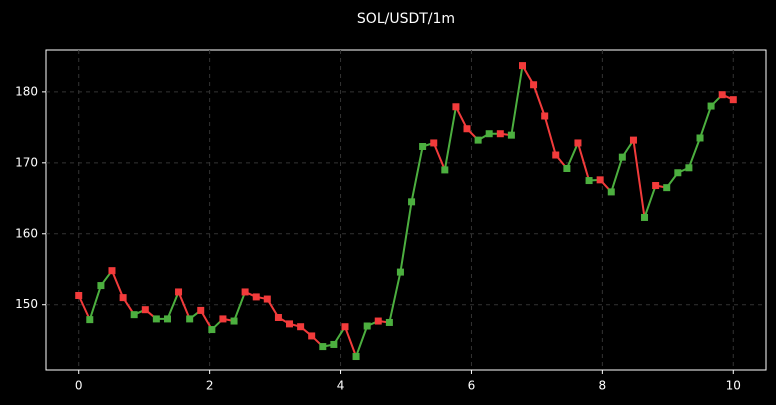 This screenshot has height=405, width=776. What do you see at coordinates (733, 386) in the screenshot?
I see `x-tick-label: 10` at bounding box center [733, 386].